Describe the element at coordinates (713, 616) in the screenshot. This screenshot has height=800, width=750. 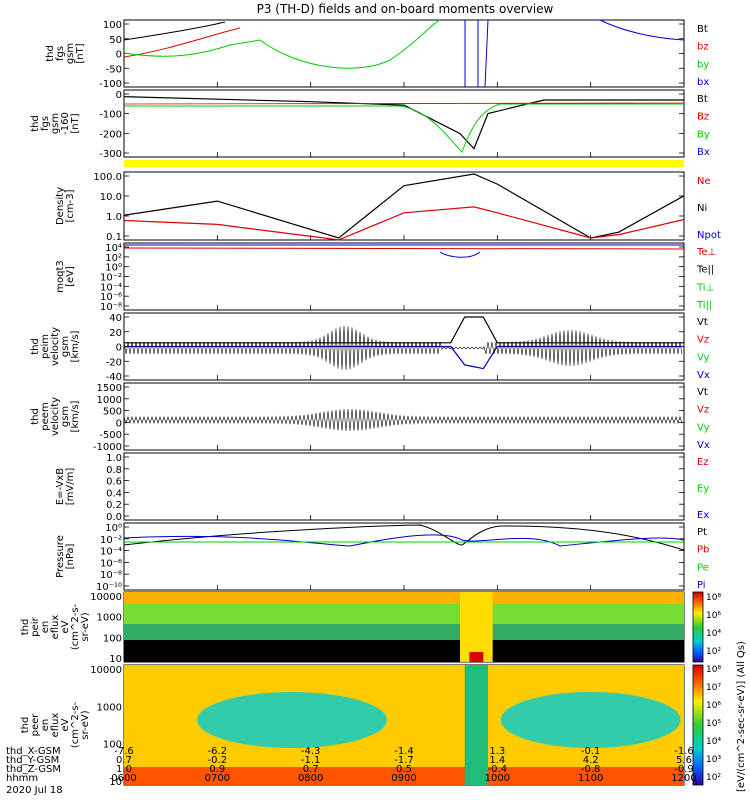
I see `colorbar-tick: 10⁶` at that location.